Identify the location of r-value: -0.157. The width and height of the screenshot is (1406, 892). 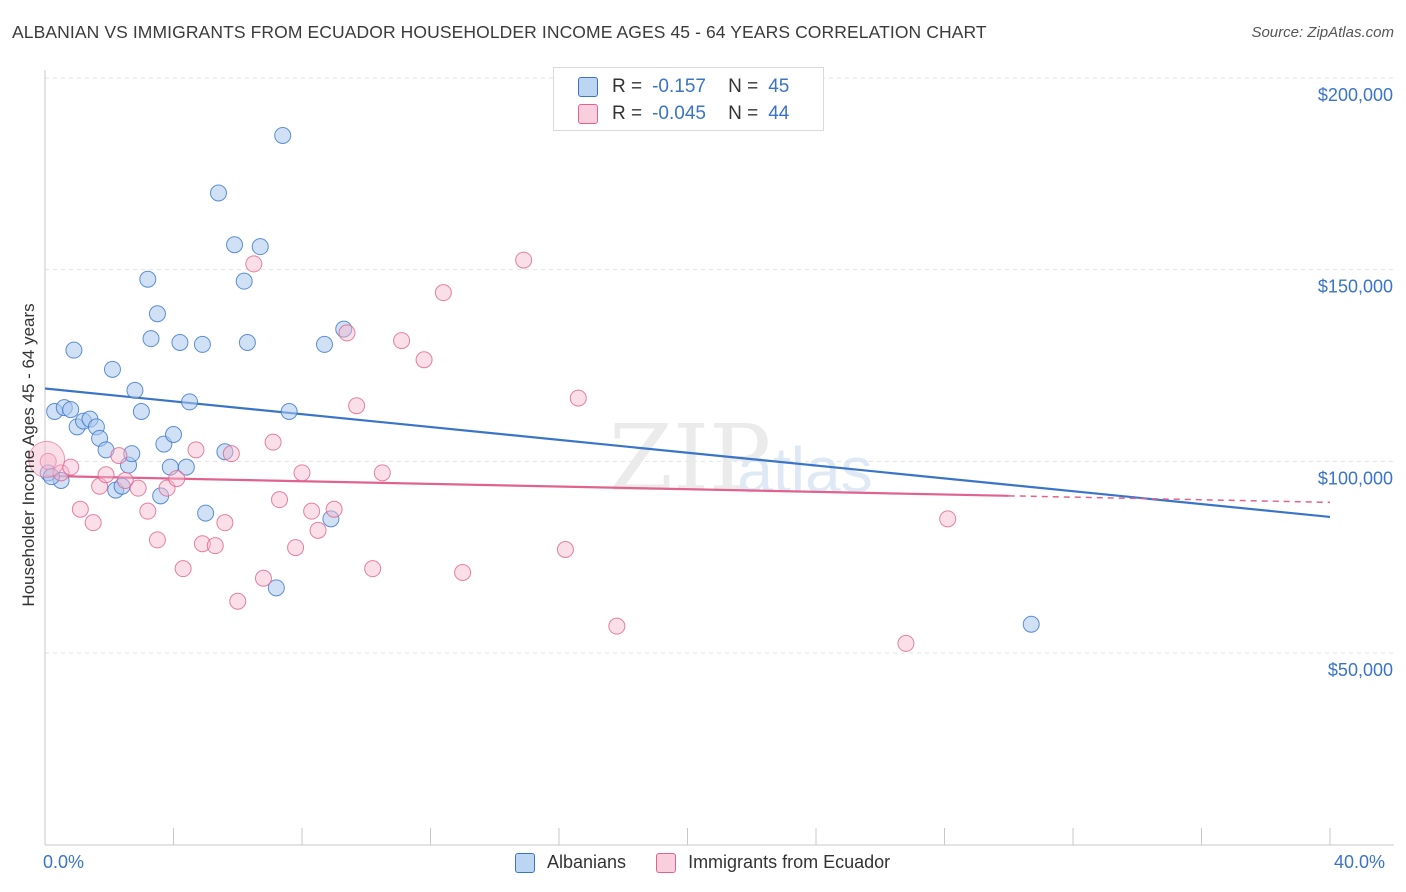
(679, 86).